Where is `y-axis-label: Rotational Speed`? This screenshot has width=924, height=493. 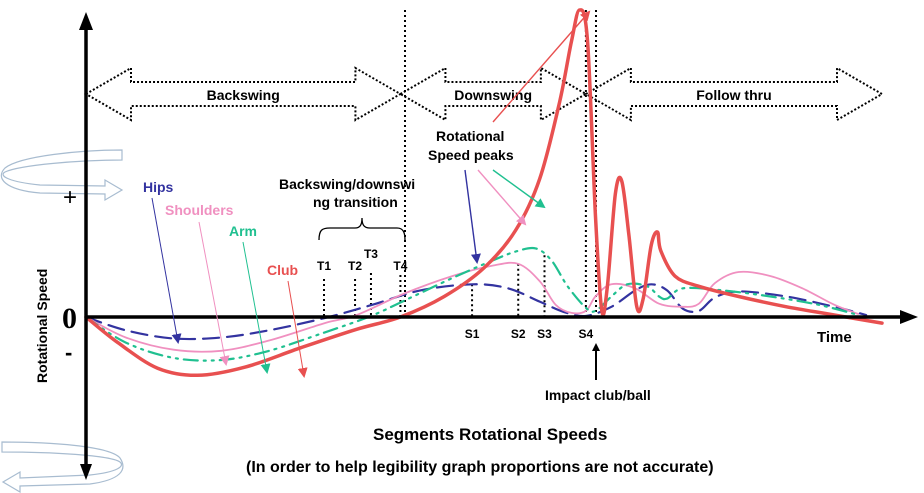 y-axis-label: Rotational Speed is located at coordinates (42, 326).